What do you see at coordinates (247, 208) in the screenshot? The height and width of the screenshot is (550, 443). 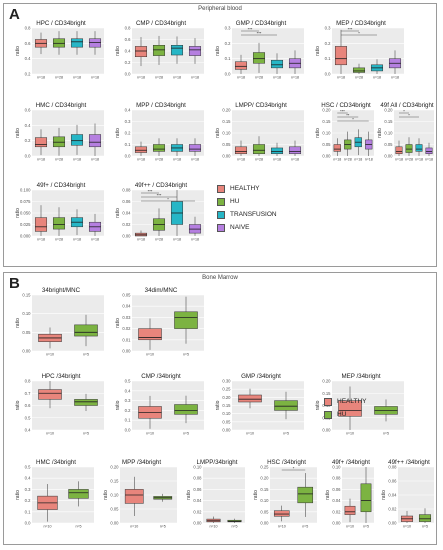 I see `panel-a-legend: HEALTHY HU TRANSFUSION NAIVE` at bounding box center [247, 208].